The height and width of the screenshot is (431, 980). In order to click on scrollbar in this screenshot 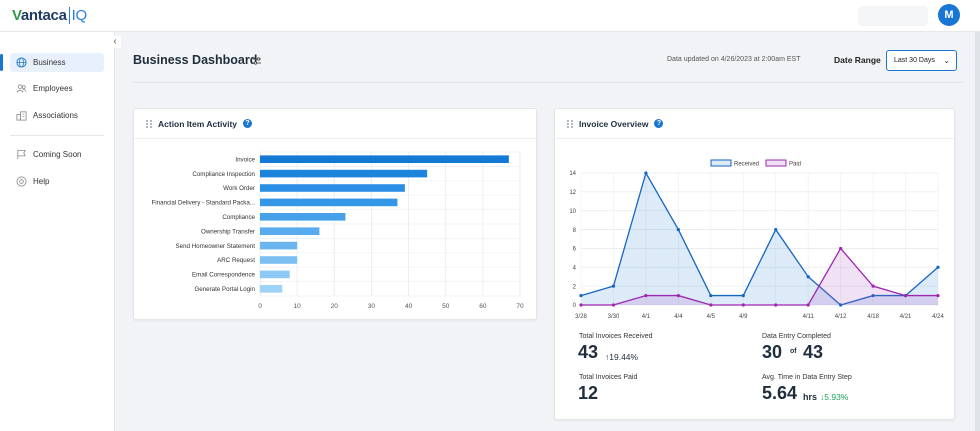, I will do `click(977, 231)`.